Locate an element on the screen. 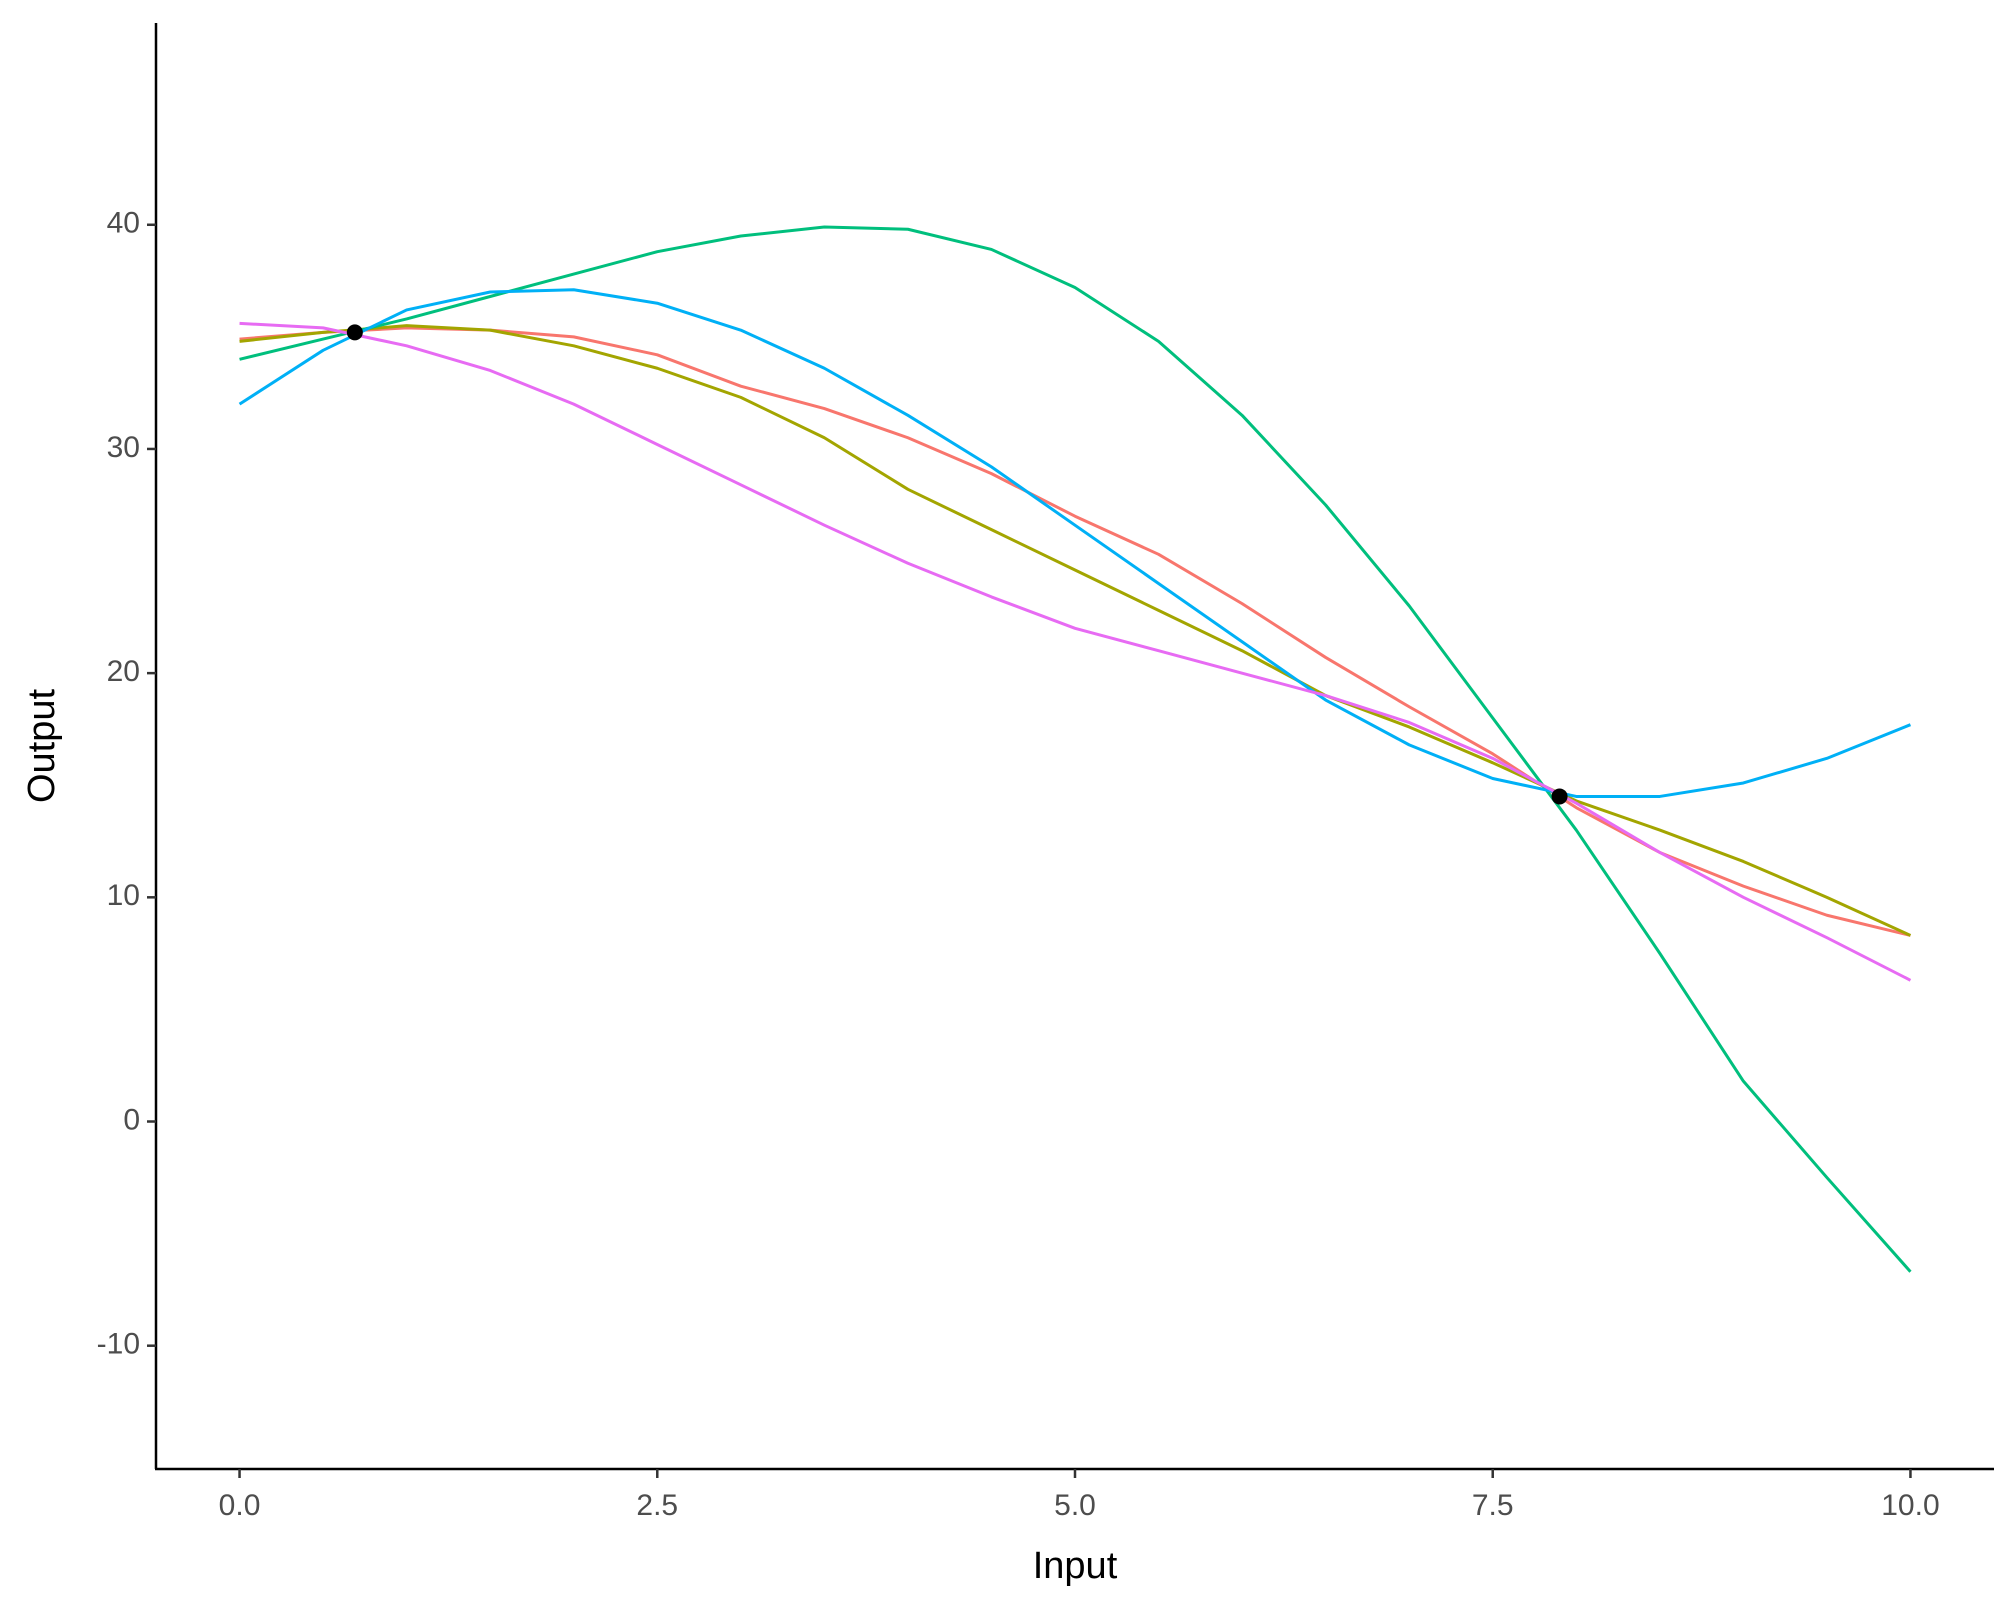 The width and height of the screenshot is (2000, 1600). x-tick-label: 10.0 is located at coordinates (1910, 1505).